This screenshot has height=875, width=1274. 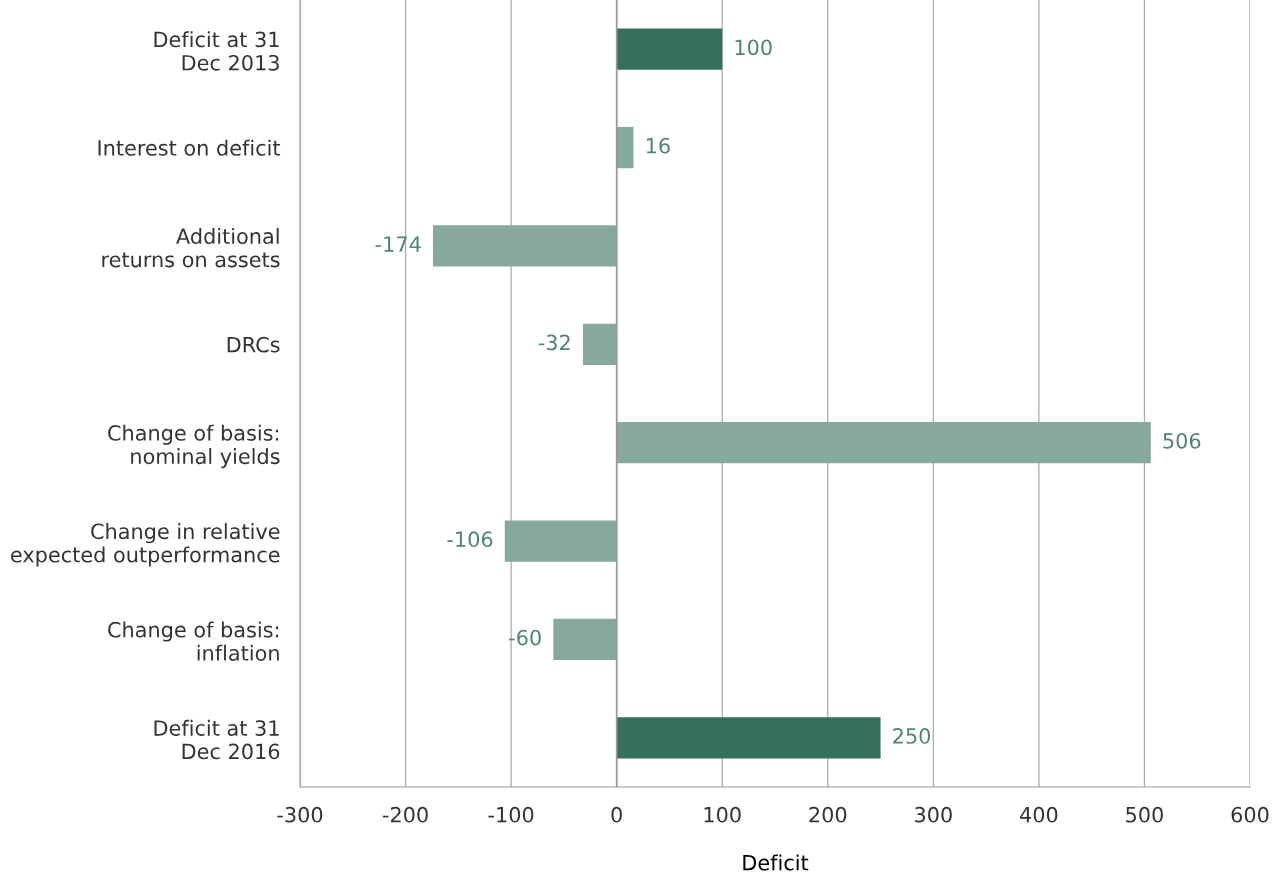 What do you see at coordinates (1250, 814) in the screenshot?
I see `x-tick-label: 600` at bounding box center [1250, 814].